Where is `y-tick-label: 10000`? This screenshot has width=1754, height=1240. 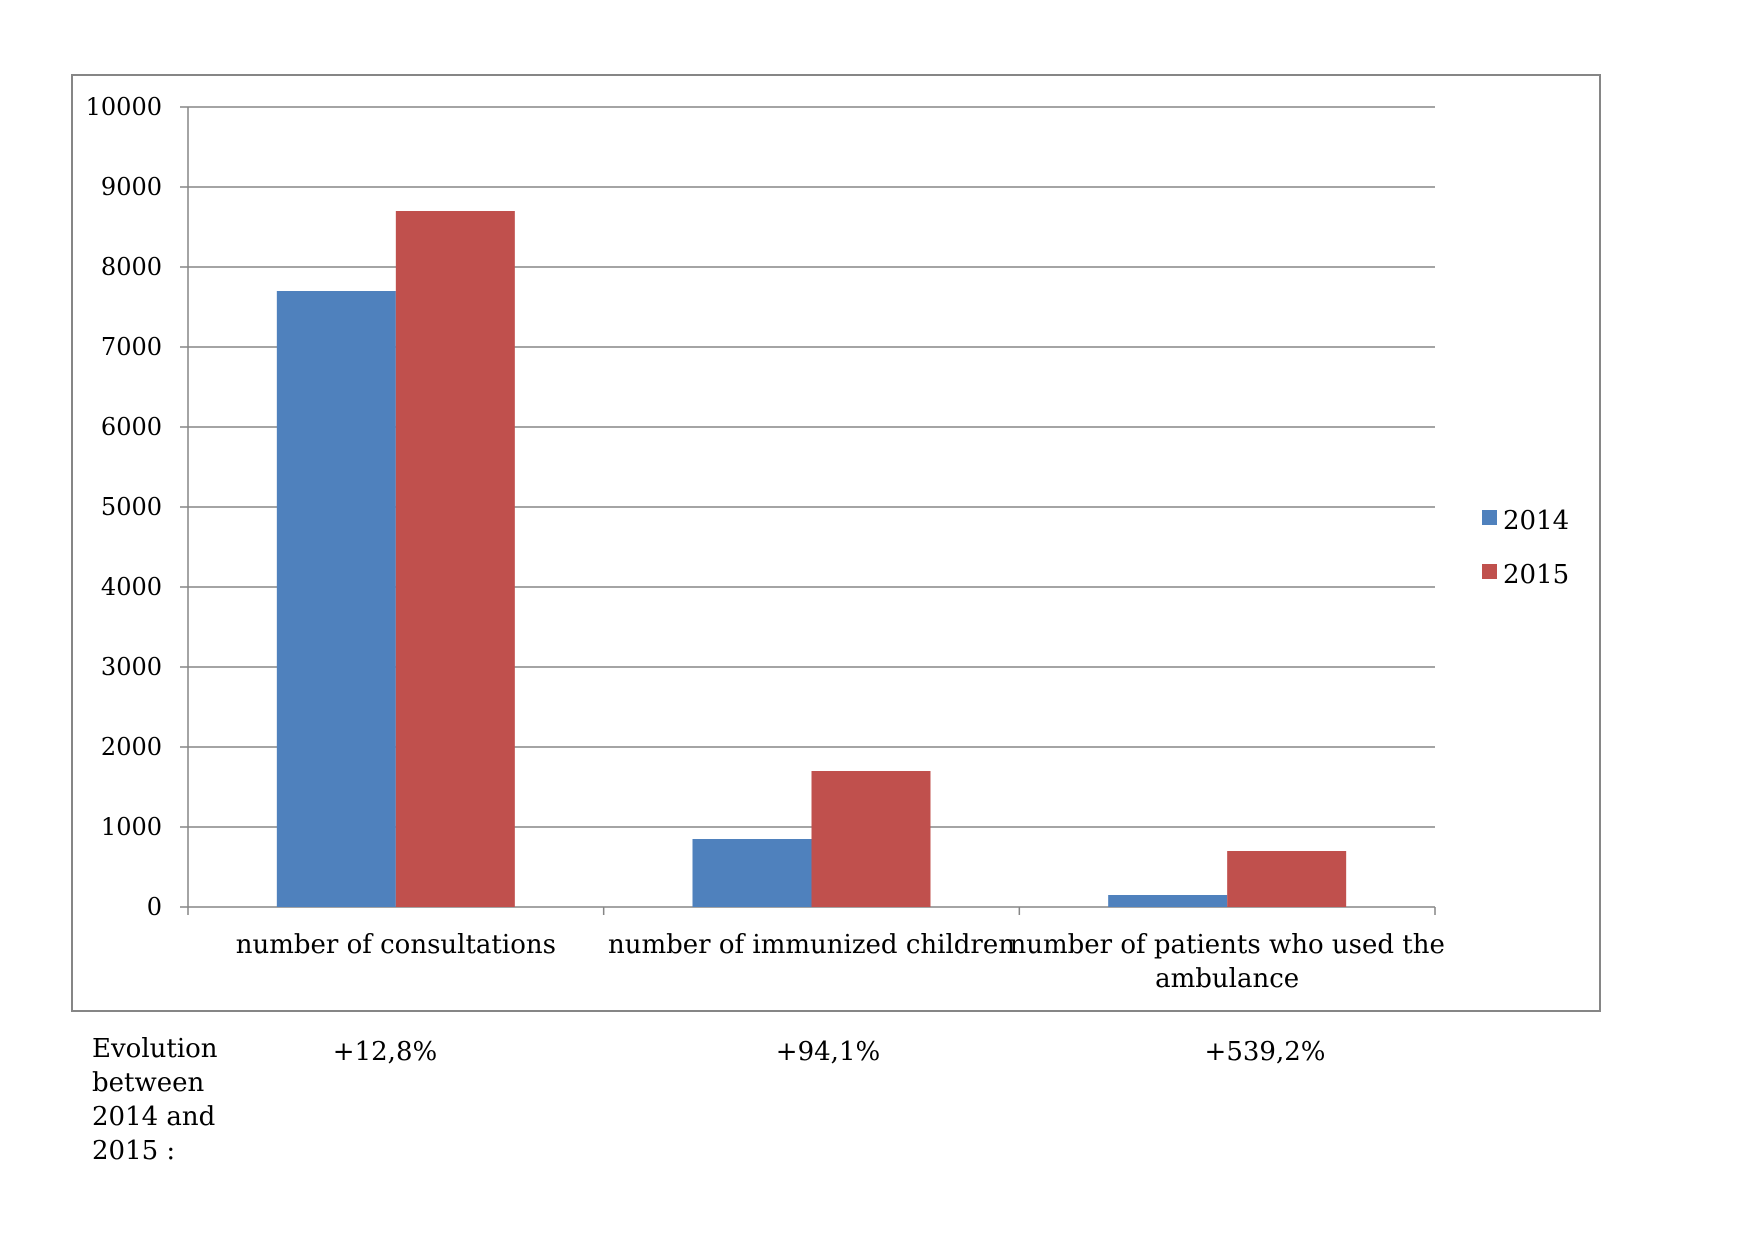
y-tick-label: 10000 is located at coordinates (124, 107).